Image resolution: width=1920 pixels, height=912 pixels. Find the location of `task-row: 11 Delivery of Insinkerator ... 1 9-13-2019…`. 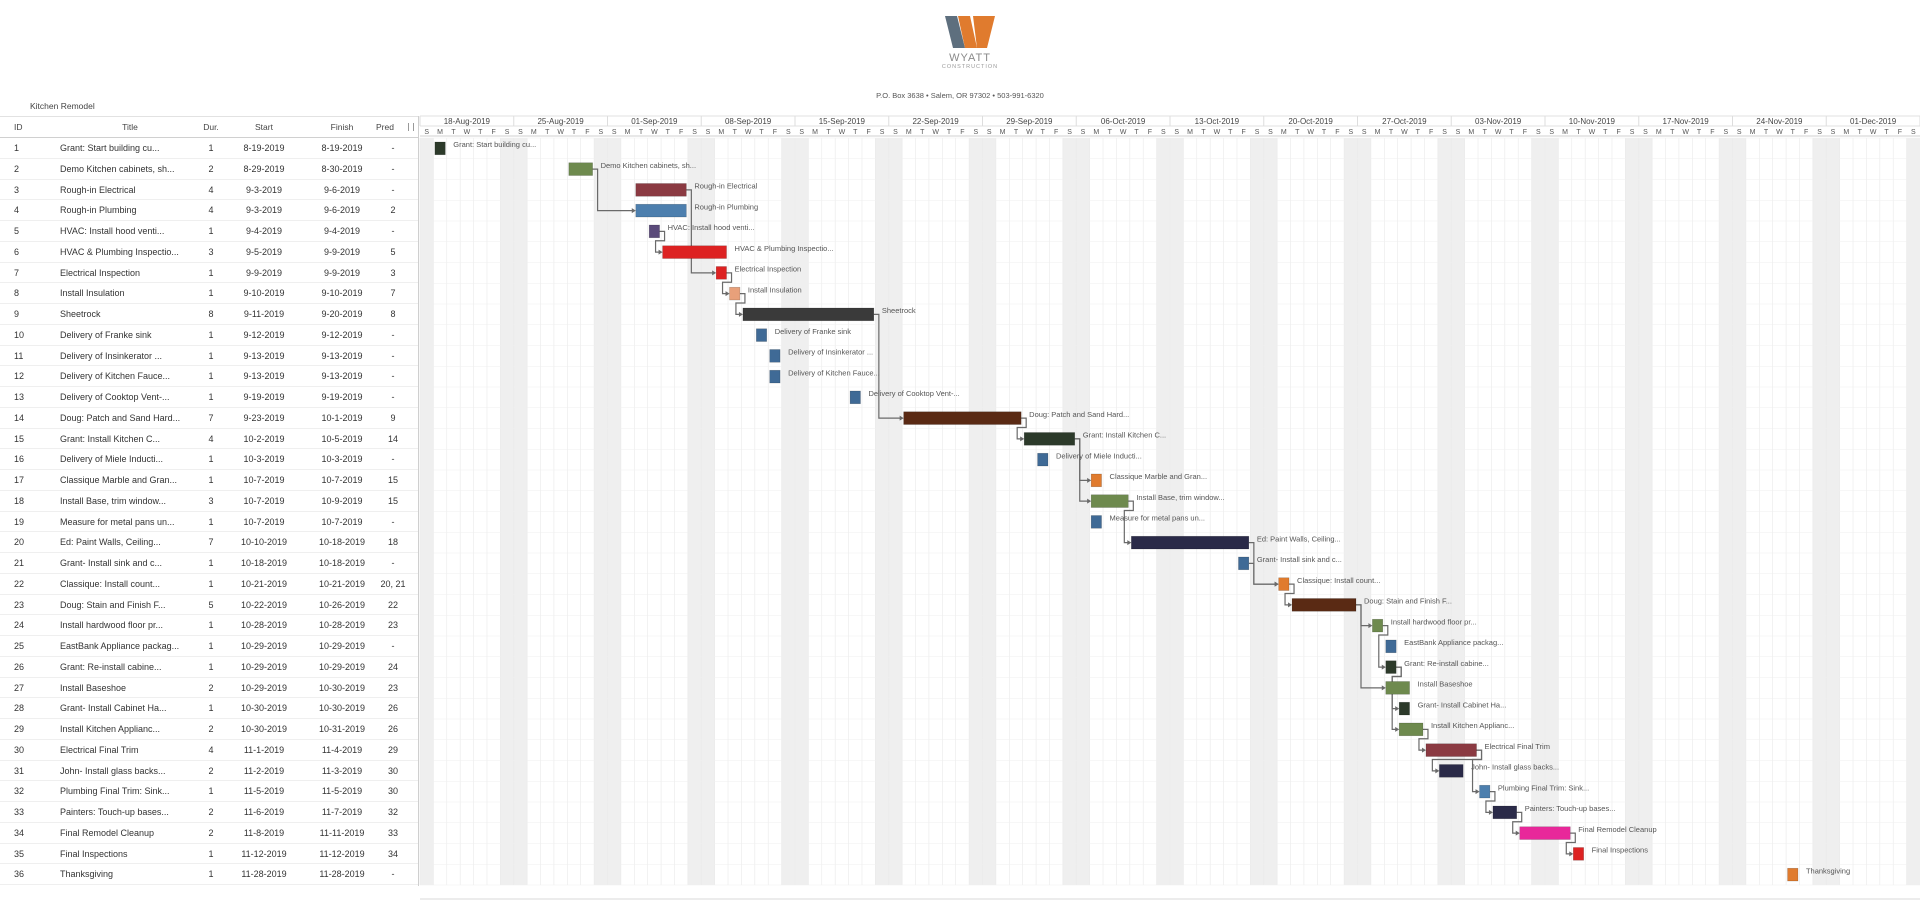

task-row: 11 Delivery of Insinkerator ... 1 9-13-2019… is located at coordinates (209, 356).